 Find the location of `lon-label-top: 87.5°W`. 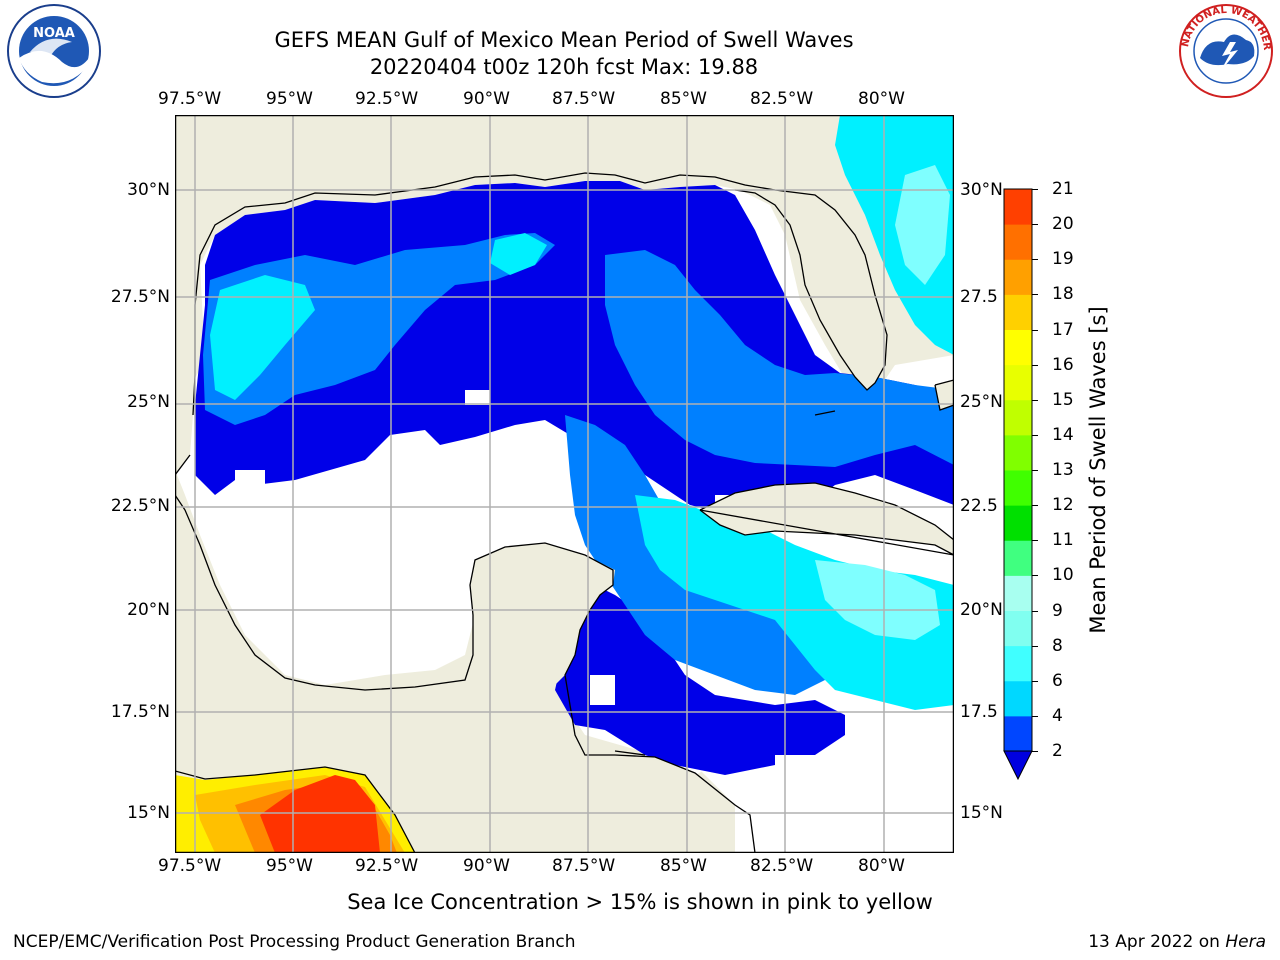

lon-label-top: 87.5°W is located at coordinates (584, 99).